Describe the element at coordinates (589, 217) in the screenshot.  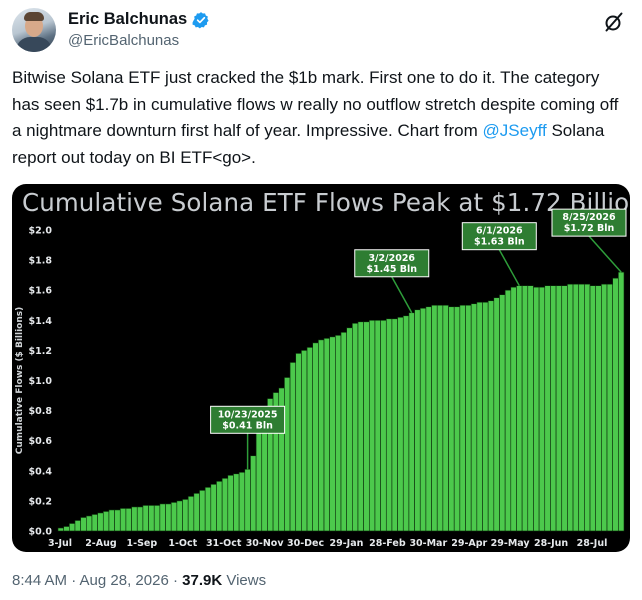
I see `annotation-date: 8/25/2026` at that location.